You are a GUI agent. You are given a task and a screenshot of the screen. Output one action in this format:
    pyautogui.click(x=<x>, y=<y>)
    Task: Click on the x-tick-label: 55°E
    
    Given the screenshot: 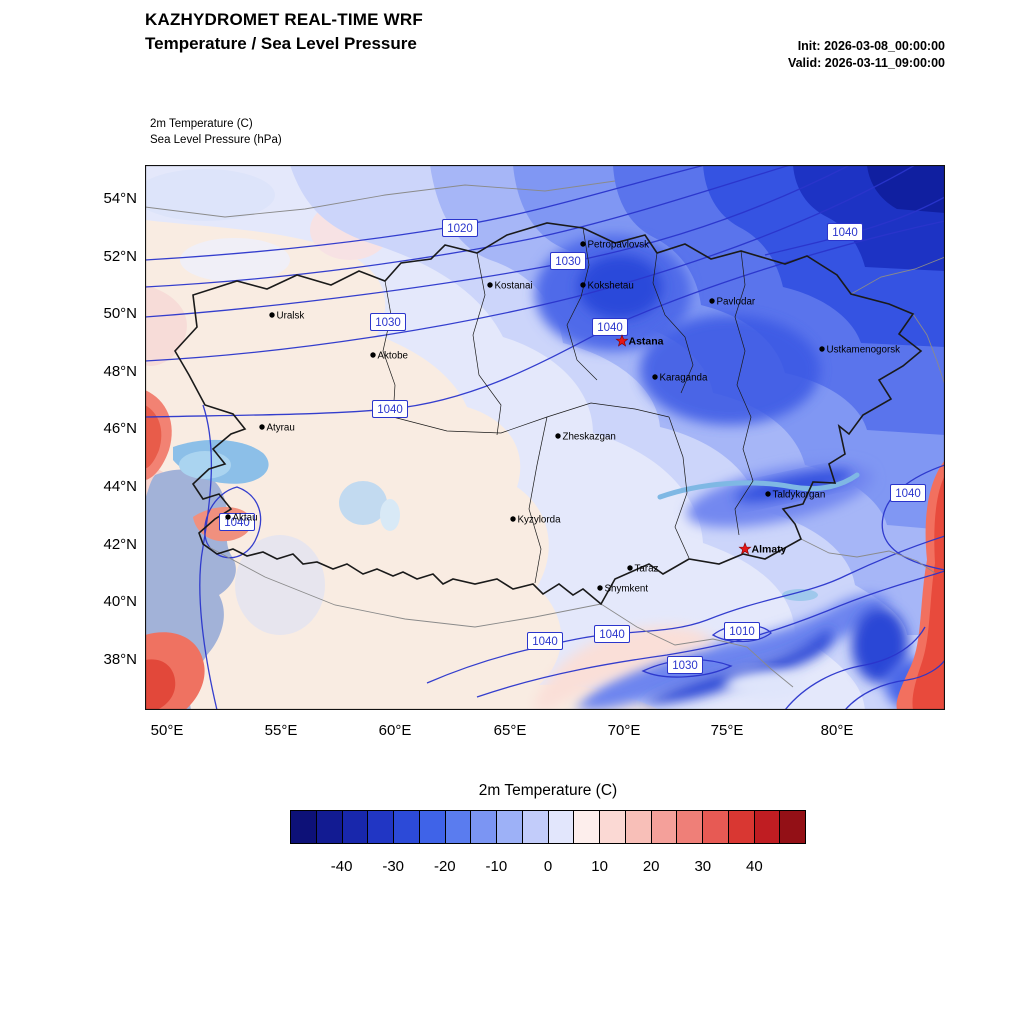 What is the action you would take?
    pyautogui.click(x=281, y=730)
    